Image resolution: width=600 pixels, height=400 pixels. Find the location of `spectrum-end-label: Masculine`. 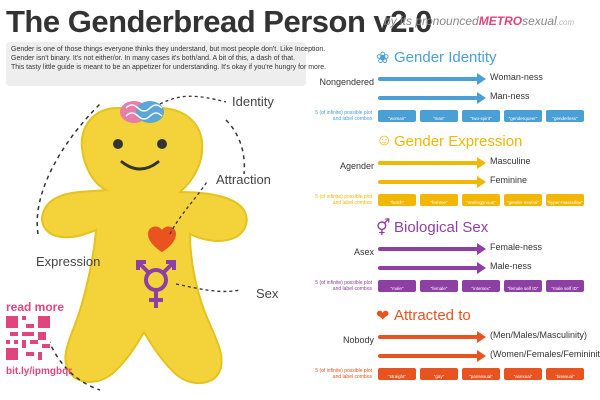

spectrum-end-label: Masculine is located at coordinates (510, 161).